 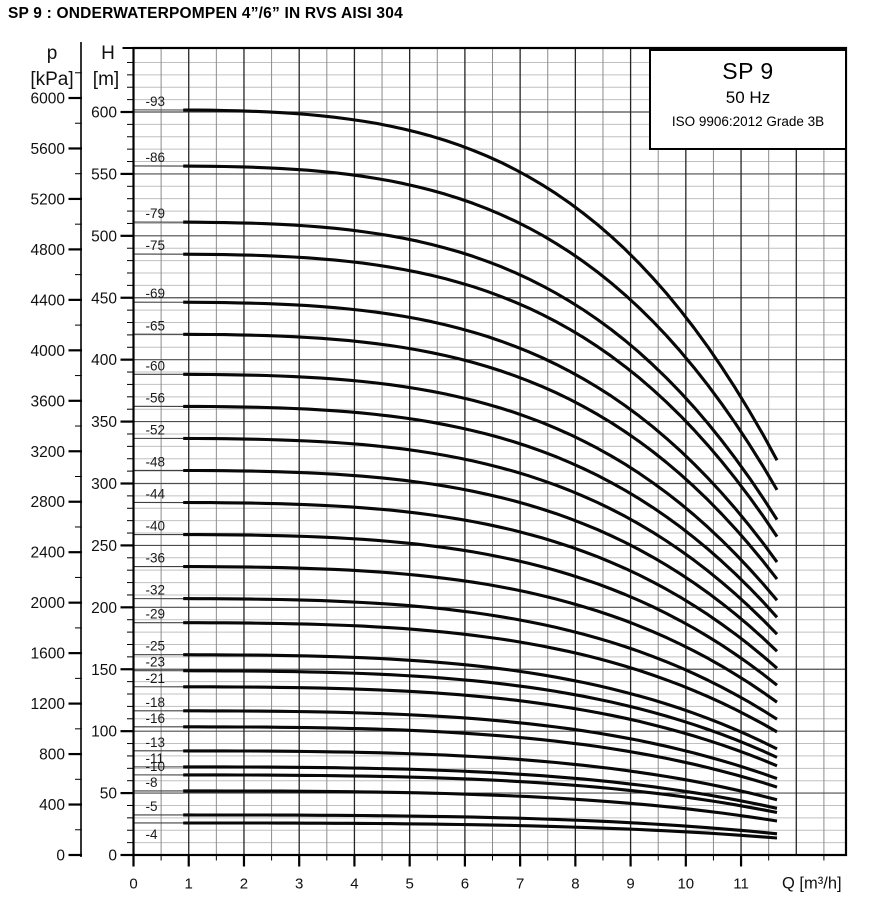 I want to click on legend-pump-model: SP 9, so click(x=748, y=71).